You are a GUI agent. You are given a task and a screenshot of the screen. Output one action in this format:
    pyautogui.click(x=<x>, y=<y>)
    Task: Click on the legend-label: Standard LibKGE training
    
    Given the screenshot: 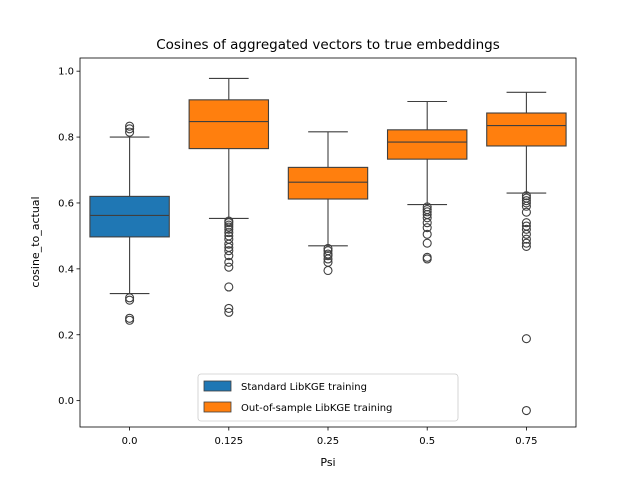 What is the action you would take?
    pyautogui.click(x=304, y=387)
    